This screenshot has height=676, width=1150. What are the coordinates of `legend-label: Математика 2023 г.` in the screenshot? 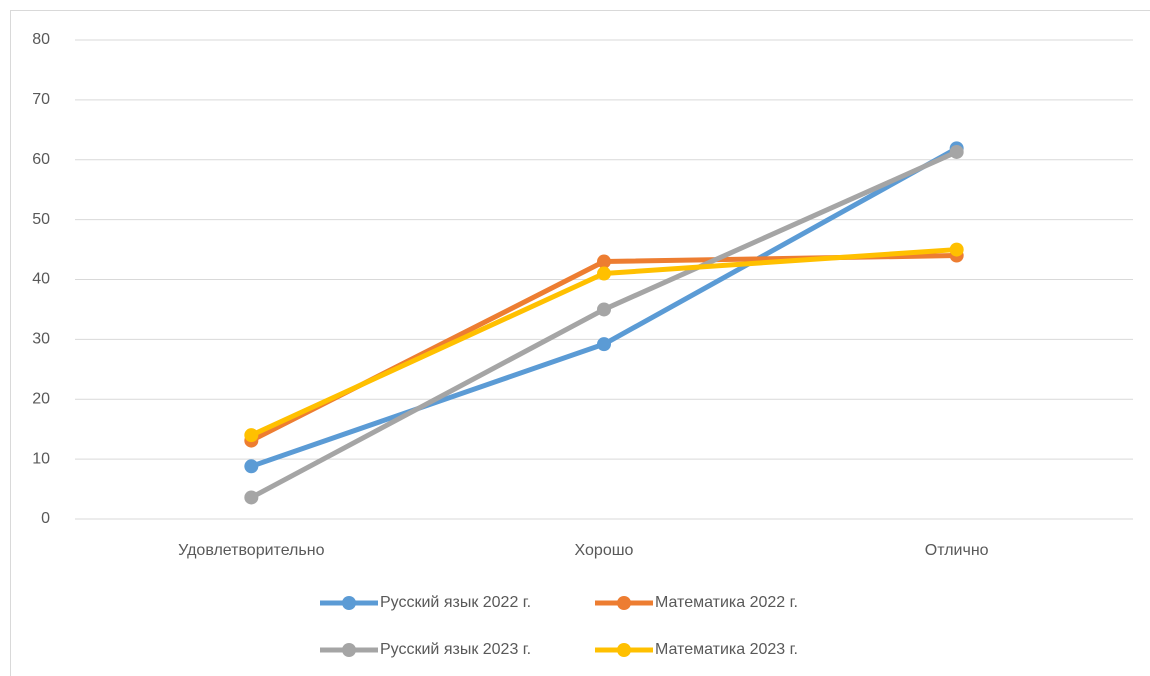 It's located at (726, 649).